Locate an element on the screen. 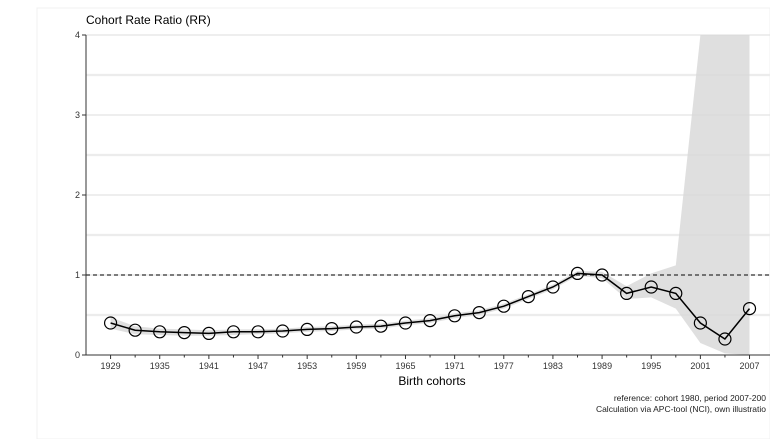 Image resolution: width=770 pixels, height=439 pixels. x-tick-label: 1947 is located at coordinates (258, 366).